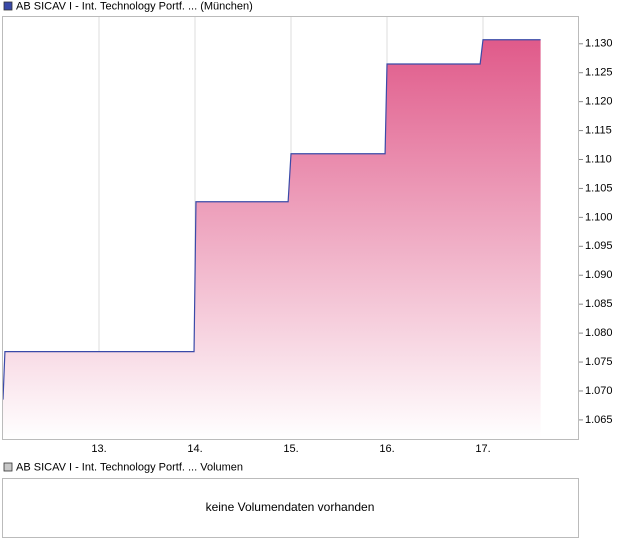  Describe the element at coordinates (8, 467) in the screenshot. I see `volume-legend-swatch` at that location.